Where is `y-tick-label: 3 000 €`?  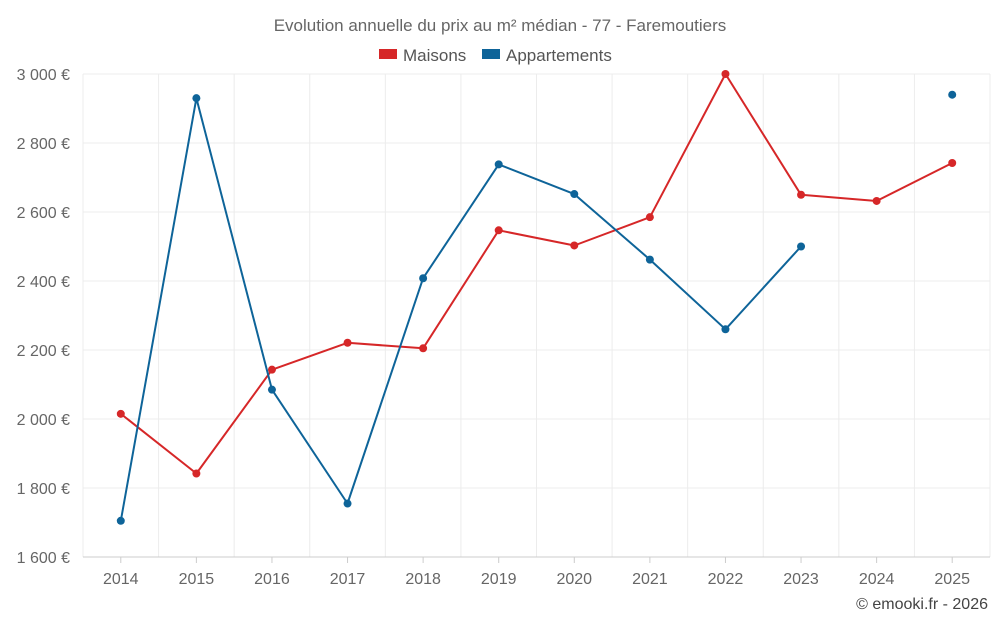 y-tick-label: 3 000 € is located at coordinates (43, 75).